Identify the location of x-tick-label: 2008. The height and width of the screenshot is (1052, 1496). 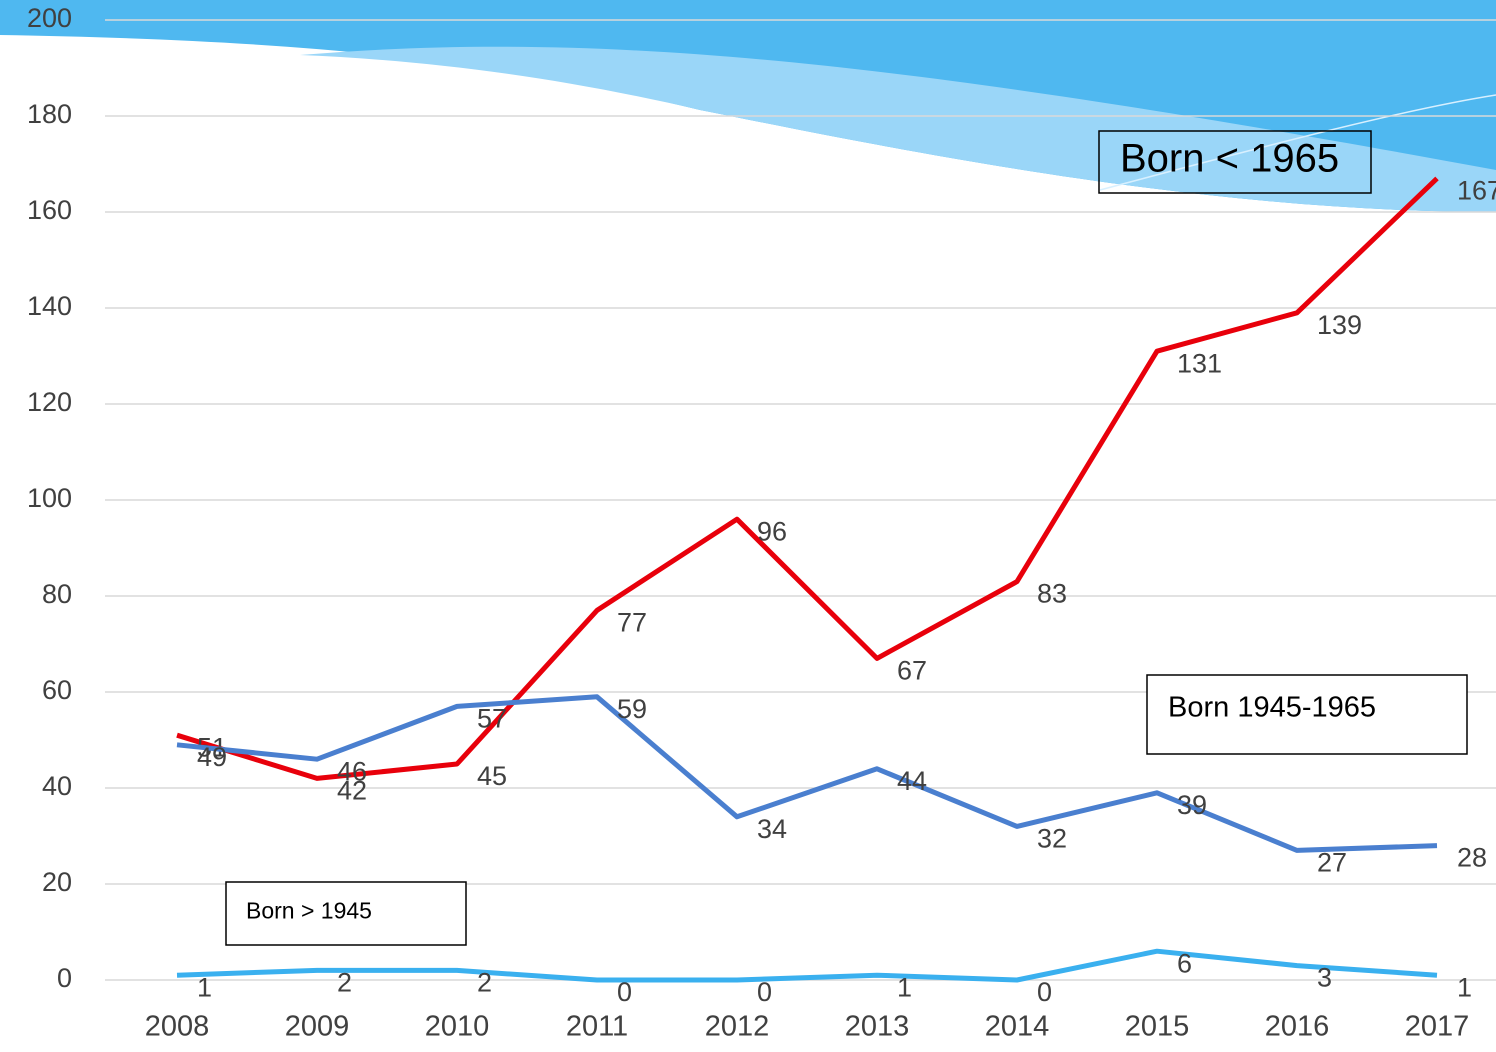
(177, 1027).